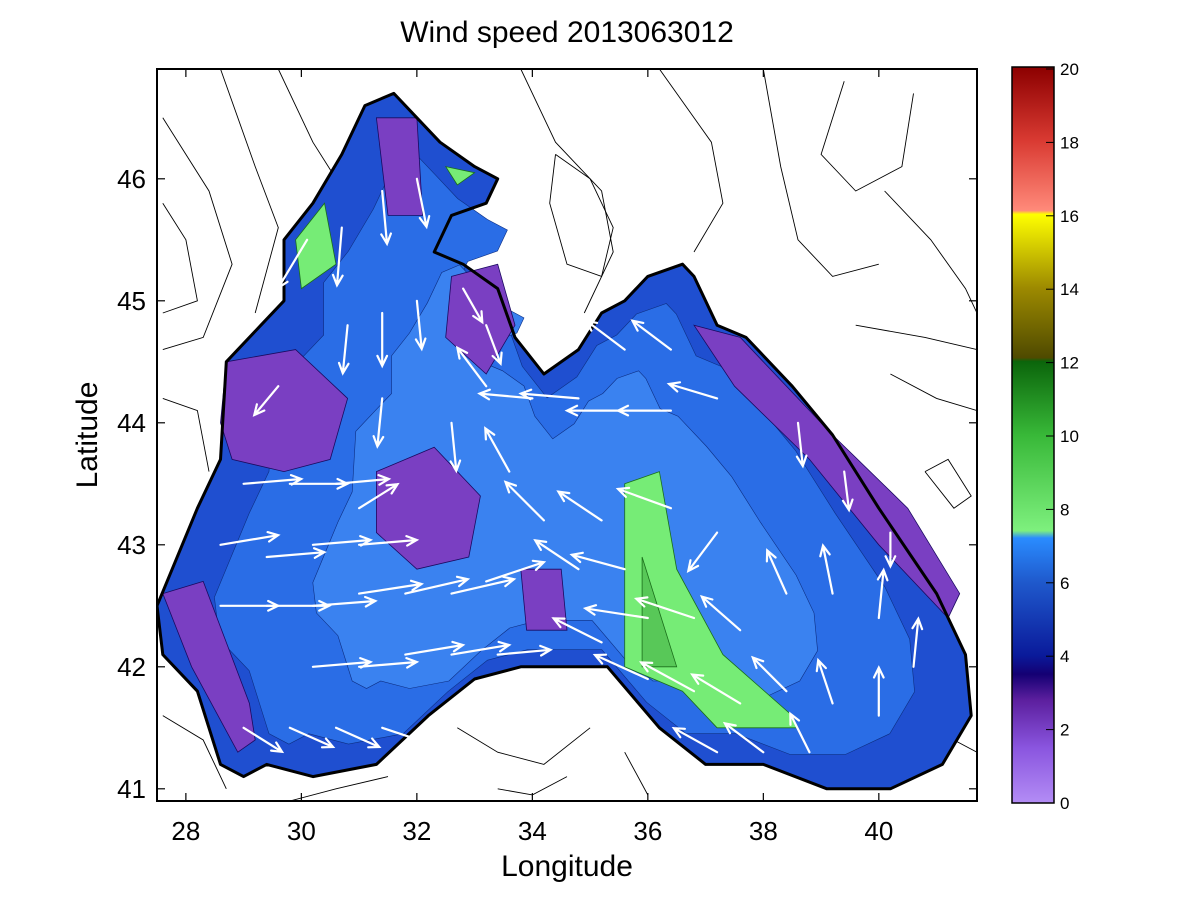 This screenshot has height=901, width=1201. What do you see at coordinates (1069, 69) in the screenshot?
I see `colorbar-tick-label-20: 20` at bounding box center [1069, 69].